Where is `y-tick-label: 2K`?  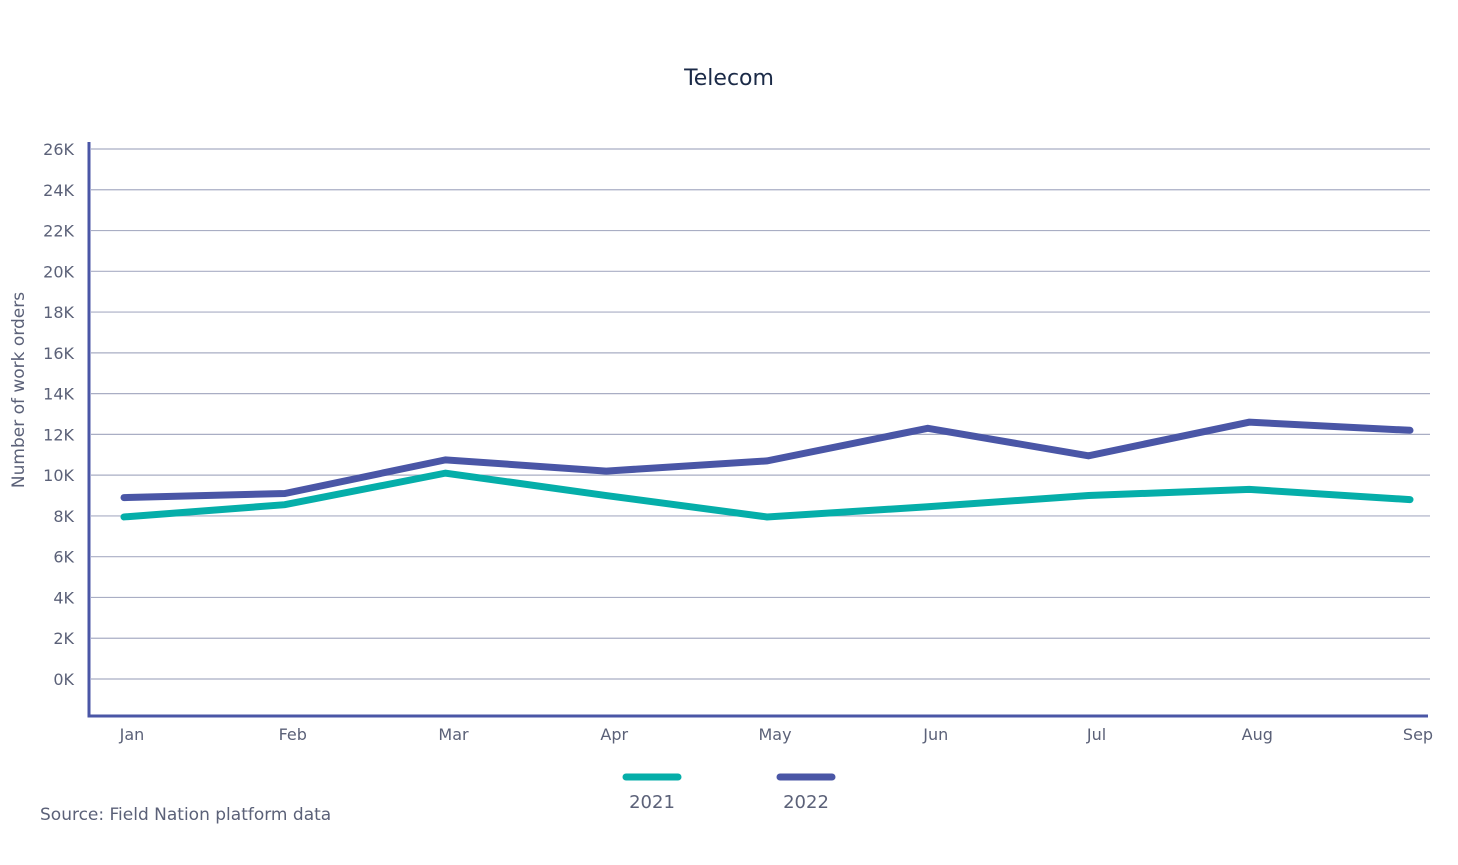
y-tick-label: 2K is located at coordinates (63, 638).